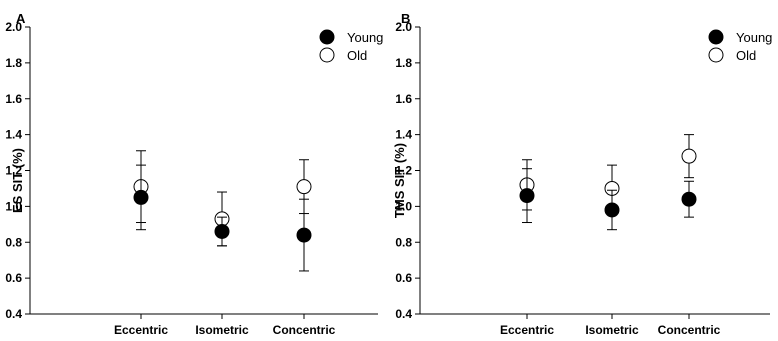 The width and height of the screenshot is (778, 341). What do you see at coordinates (405, 18) in the screenshot?
I see `panel-label: B` at bounding box center [405, 18].